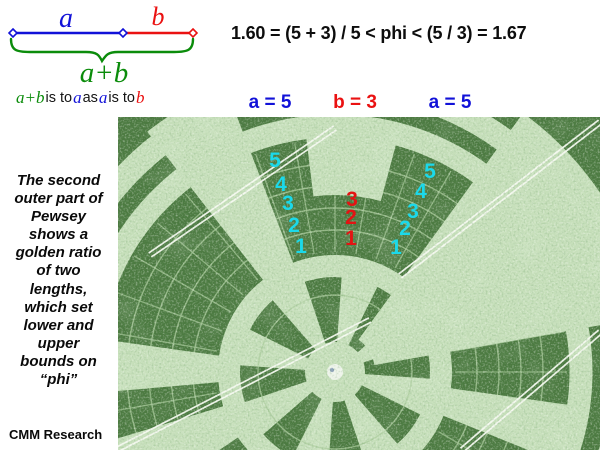 The image size is (600, 450). What do you see at coordinates (58, 307) in the screenshot?
I see `caption-line: which set` at bounding box center [58, 307].